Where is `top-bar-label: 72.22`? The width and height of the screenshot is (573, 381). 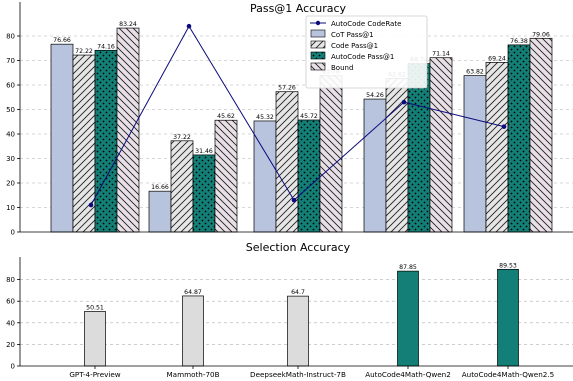 top-bar-label: 72.22 is located at coordinates (84, 51).